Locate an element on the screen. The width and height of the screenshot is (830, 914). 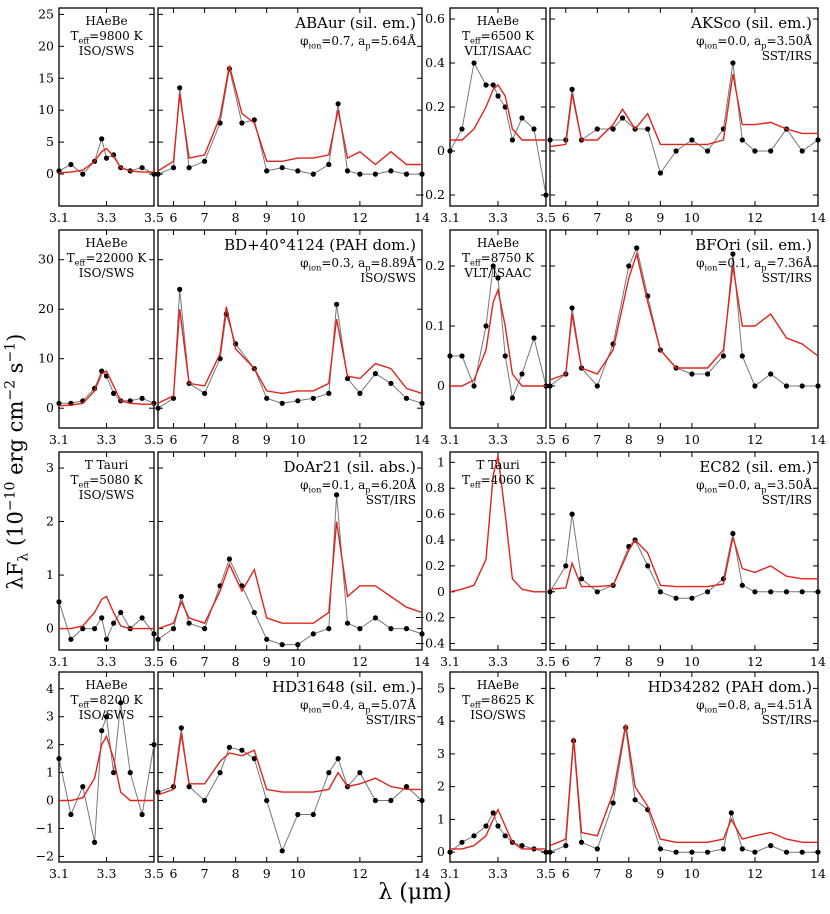
panel-annotation: SST/IRS is located at coordinates (787, 278).